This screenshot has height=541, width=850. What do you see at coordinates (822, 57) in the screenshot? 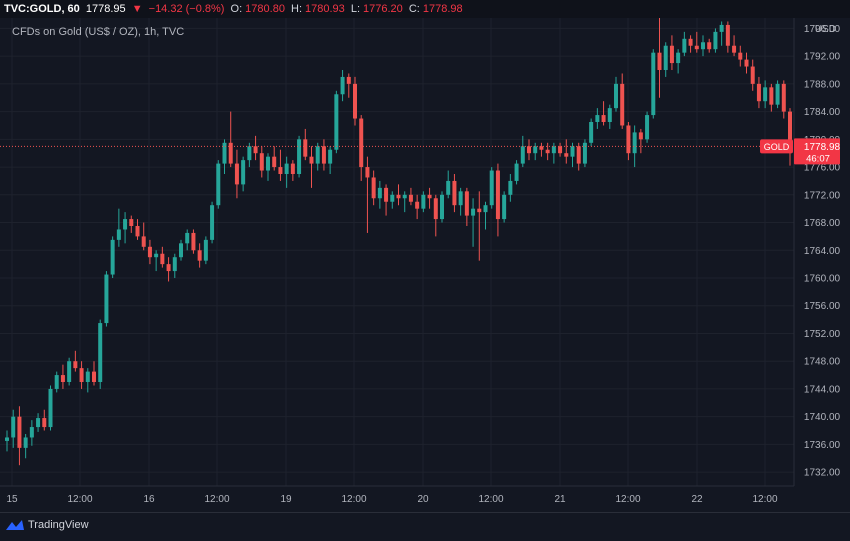
I see `price-tick-label: 1792.00` at bounding box center [822, 57].